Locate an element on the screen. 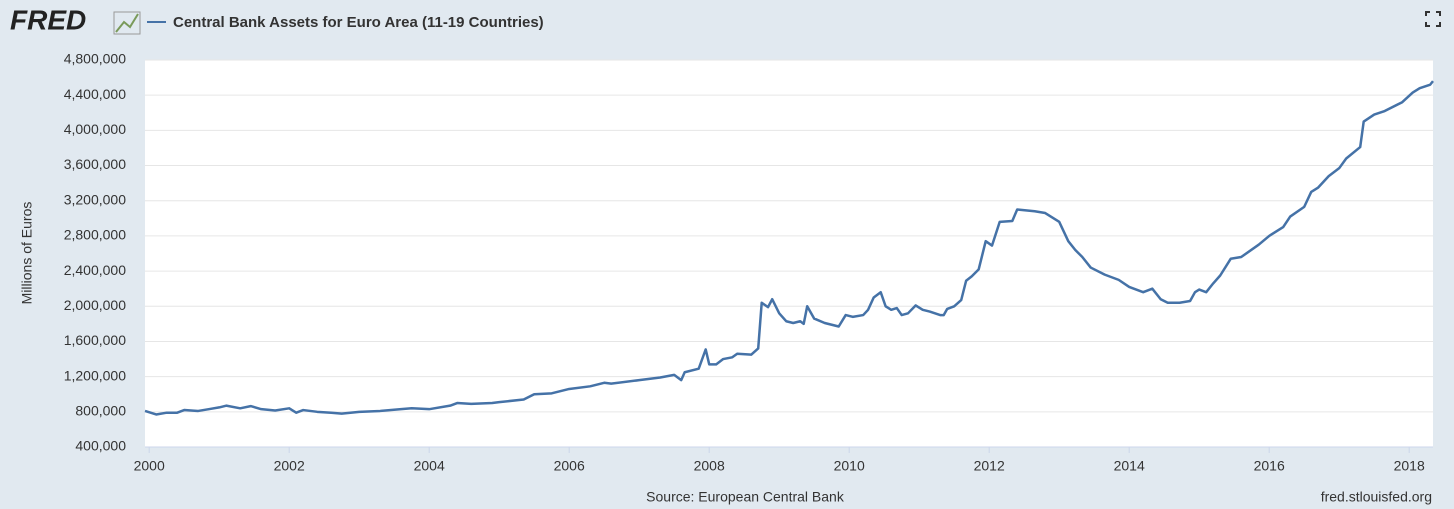  y-tick-label: 4,000,000 is located at coordinates (95, 129).